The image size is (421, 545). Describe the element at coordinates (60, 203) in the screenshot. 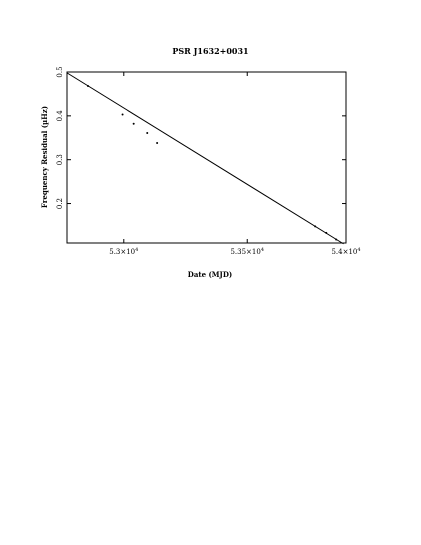

I see `y-tick-label: 0.2` at that location.